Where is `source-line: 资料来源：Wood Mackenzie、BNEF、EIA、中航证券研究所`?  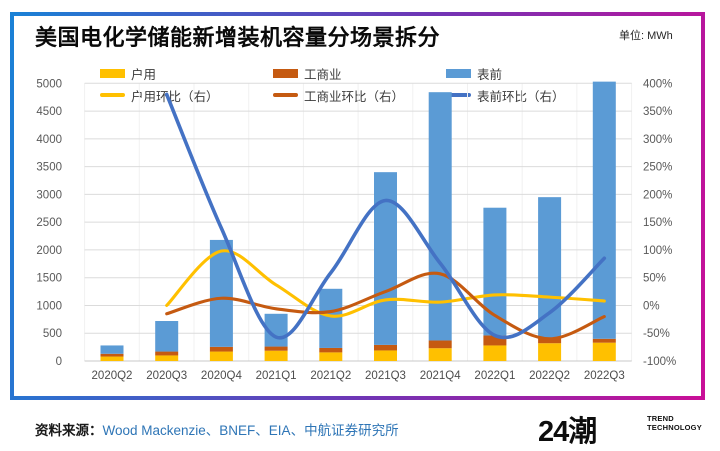
source-line: 资料来源：Wood Mackenzie、BNEF、EIA、中航证券研究所 is located at coordinates (217, 429).